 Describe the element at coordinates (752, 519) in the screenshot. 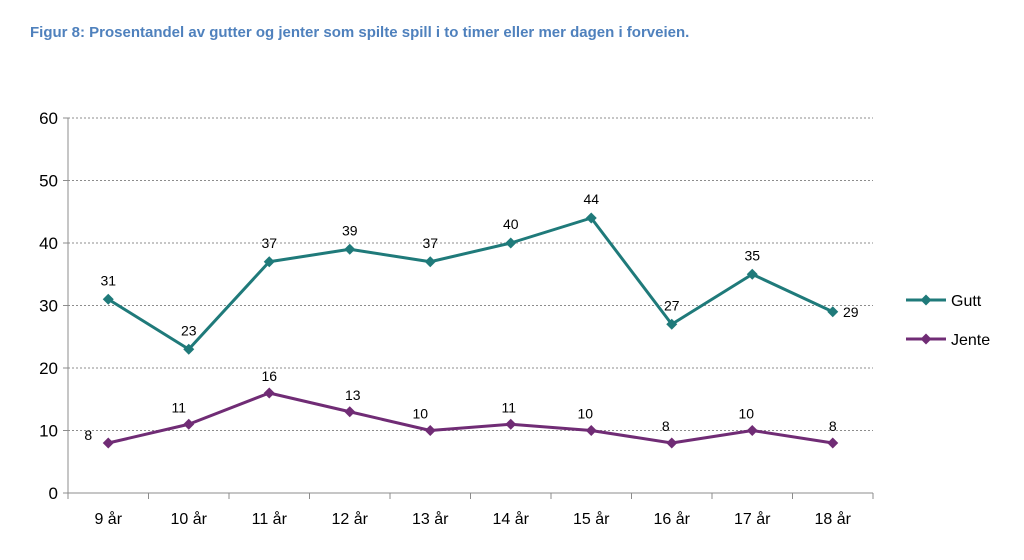

I see `x-tick-label: 17 år` at that location.